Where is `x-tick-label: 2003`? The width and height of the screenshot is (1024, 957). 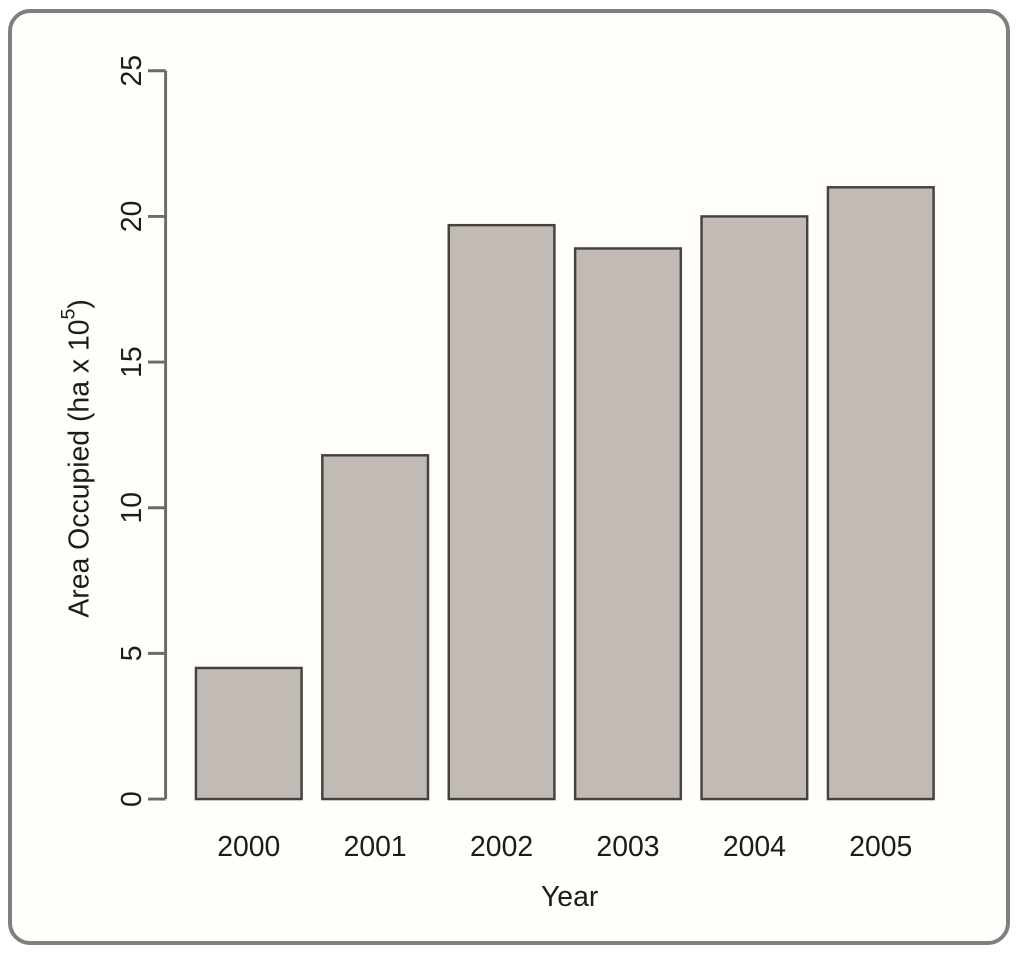 x-tick-label: 2003 is located at coordinates (627, 847).